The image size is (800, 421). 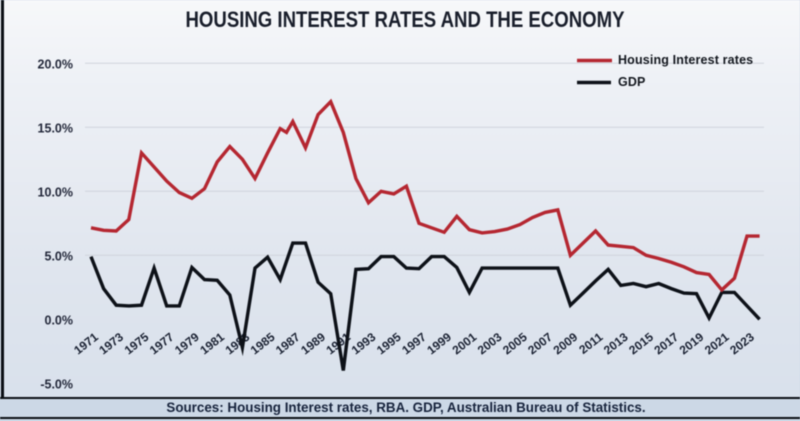 What do you see at coordinates (111, 344) in the screenshot?
I see `svg-text: 1973` at bounding box center [111, 344].